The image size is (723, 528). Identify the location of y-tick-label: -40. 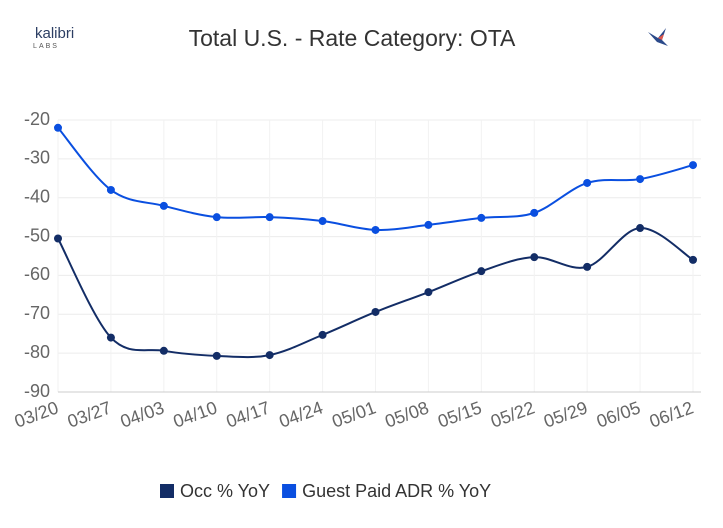
(37, 196).